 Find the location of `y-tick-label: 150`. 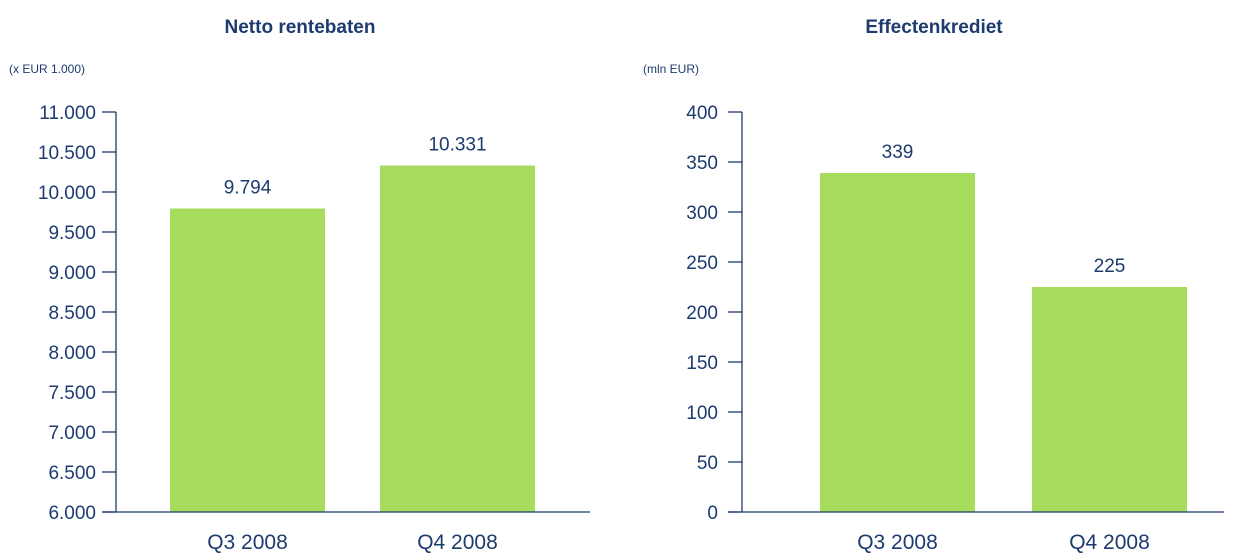

y-tick-label: 150 is located at coordinates (702, 363).